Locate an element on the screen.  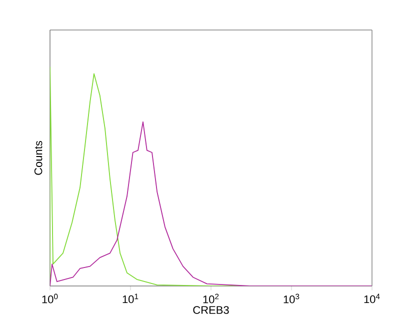
x-tick-label: 10$^{2}$ is located at coordinates (211, 299).